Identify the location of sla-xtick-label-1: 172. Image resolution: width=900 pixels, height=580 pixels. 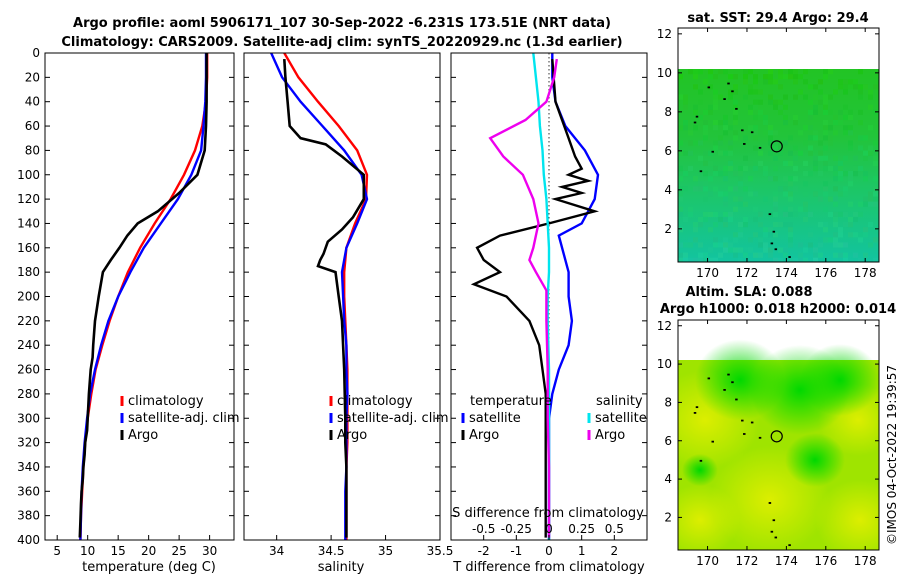
(747, 561).